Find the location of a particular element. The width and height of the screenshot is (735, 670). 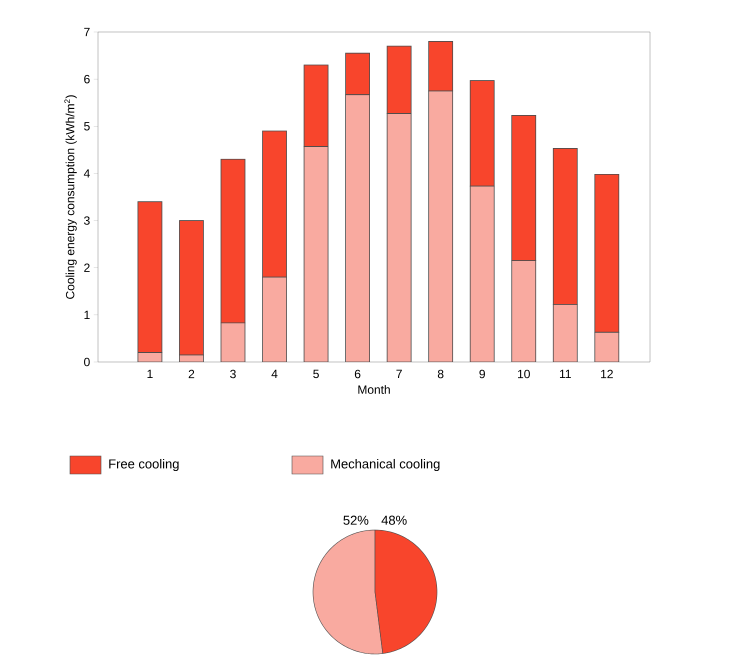

data-label: 48% is located at coordinates (394, 520).